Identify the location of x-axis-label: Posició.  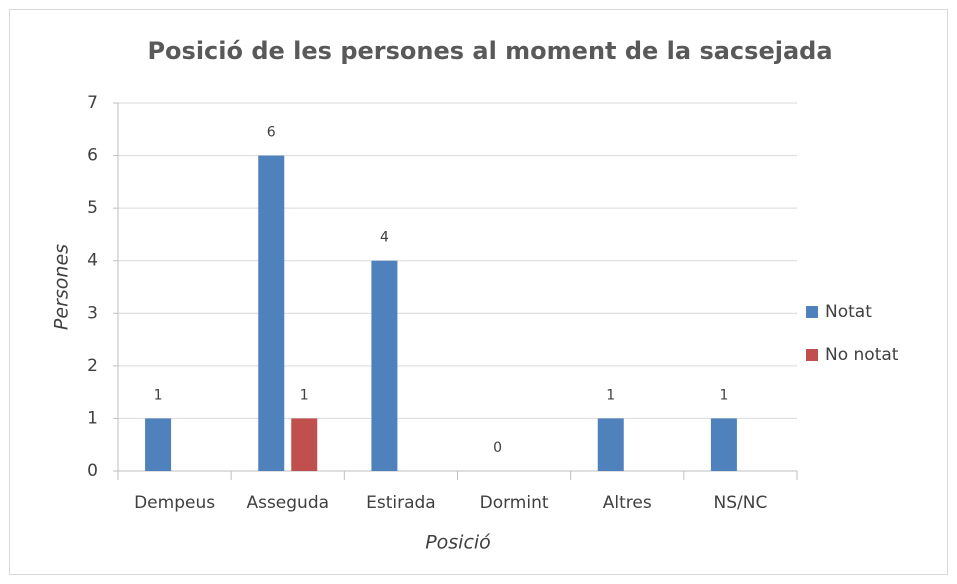
(458, 543).